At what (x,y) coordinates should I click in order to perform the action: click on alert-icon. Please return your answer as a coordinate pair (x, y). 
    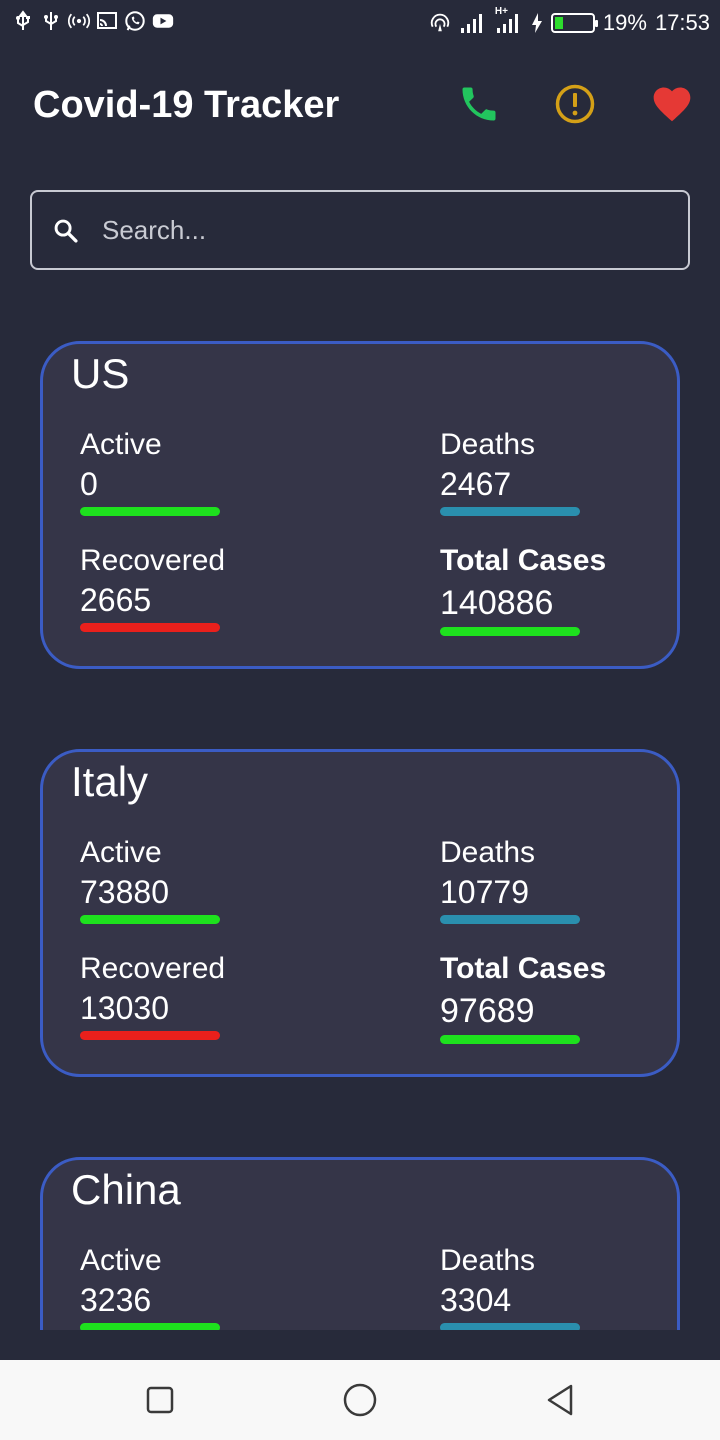
    Looking at the image, I should click on (575, 104).